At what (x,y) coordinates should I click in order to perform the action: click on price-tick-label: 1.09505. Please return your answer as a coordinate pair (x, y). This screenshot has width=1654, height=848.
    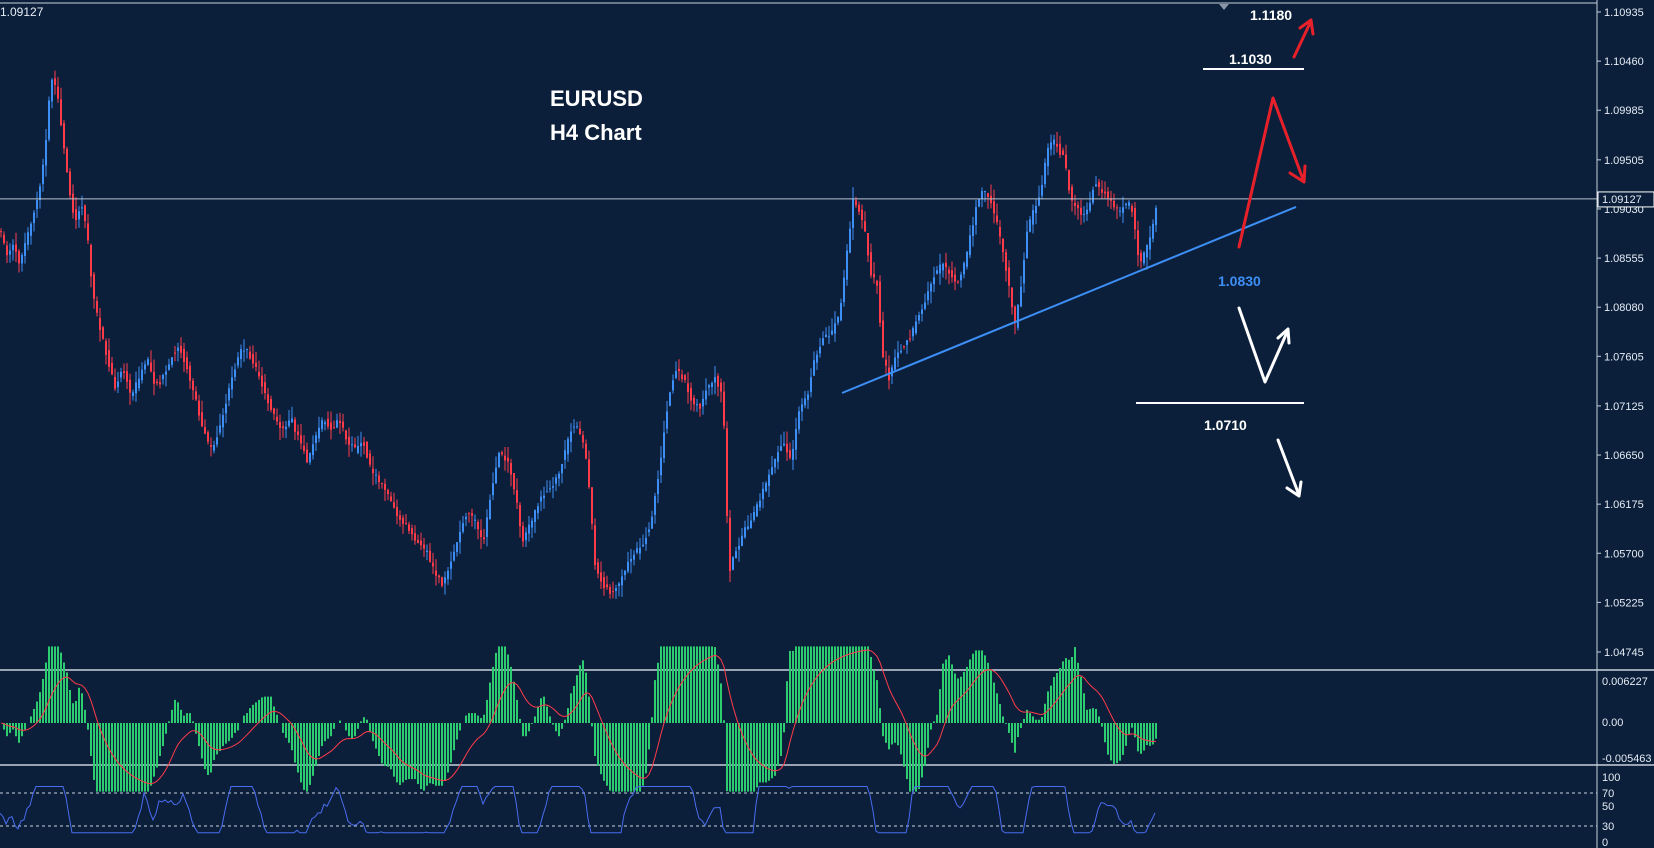
    Looking at the image, I should click on (1624, 161).